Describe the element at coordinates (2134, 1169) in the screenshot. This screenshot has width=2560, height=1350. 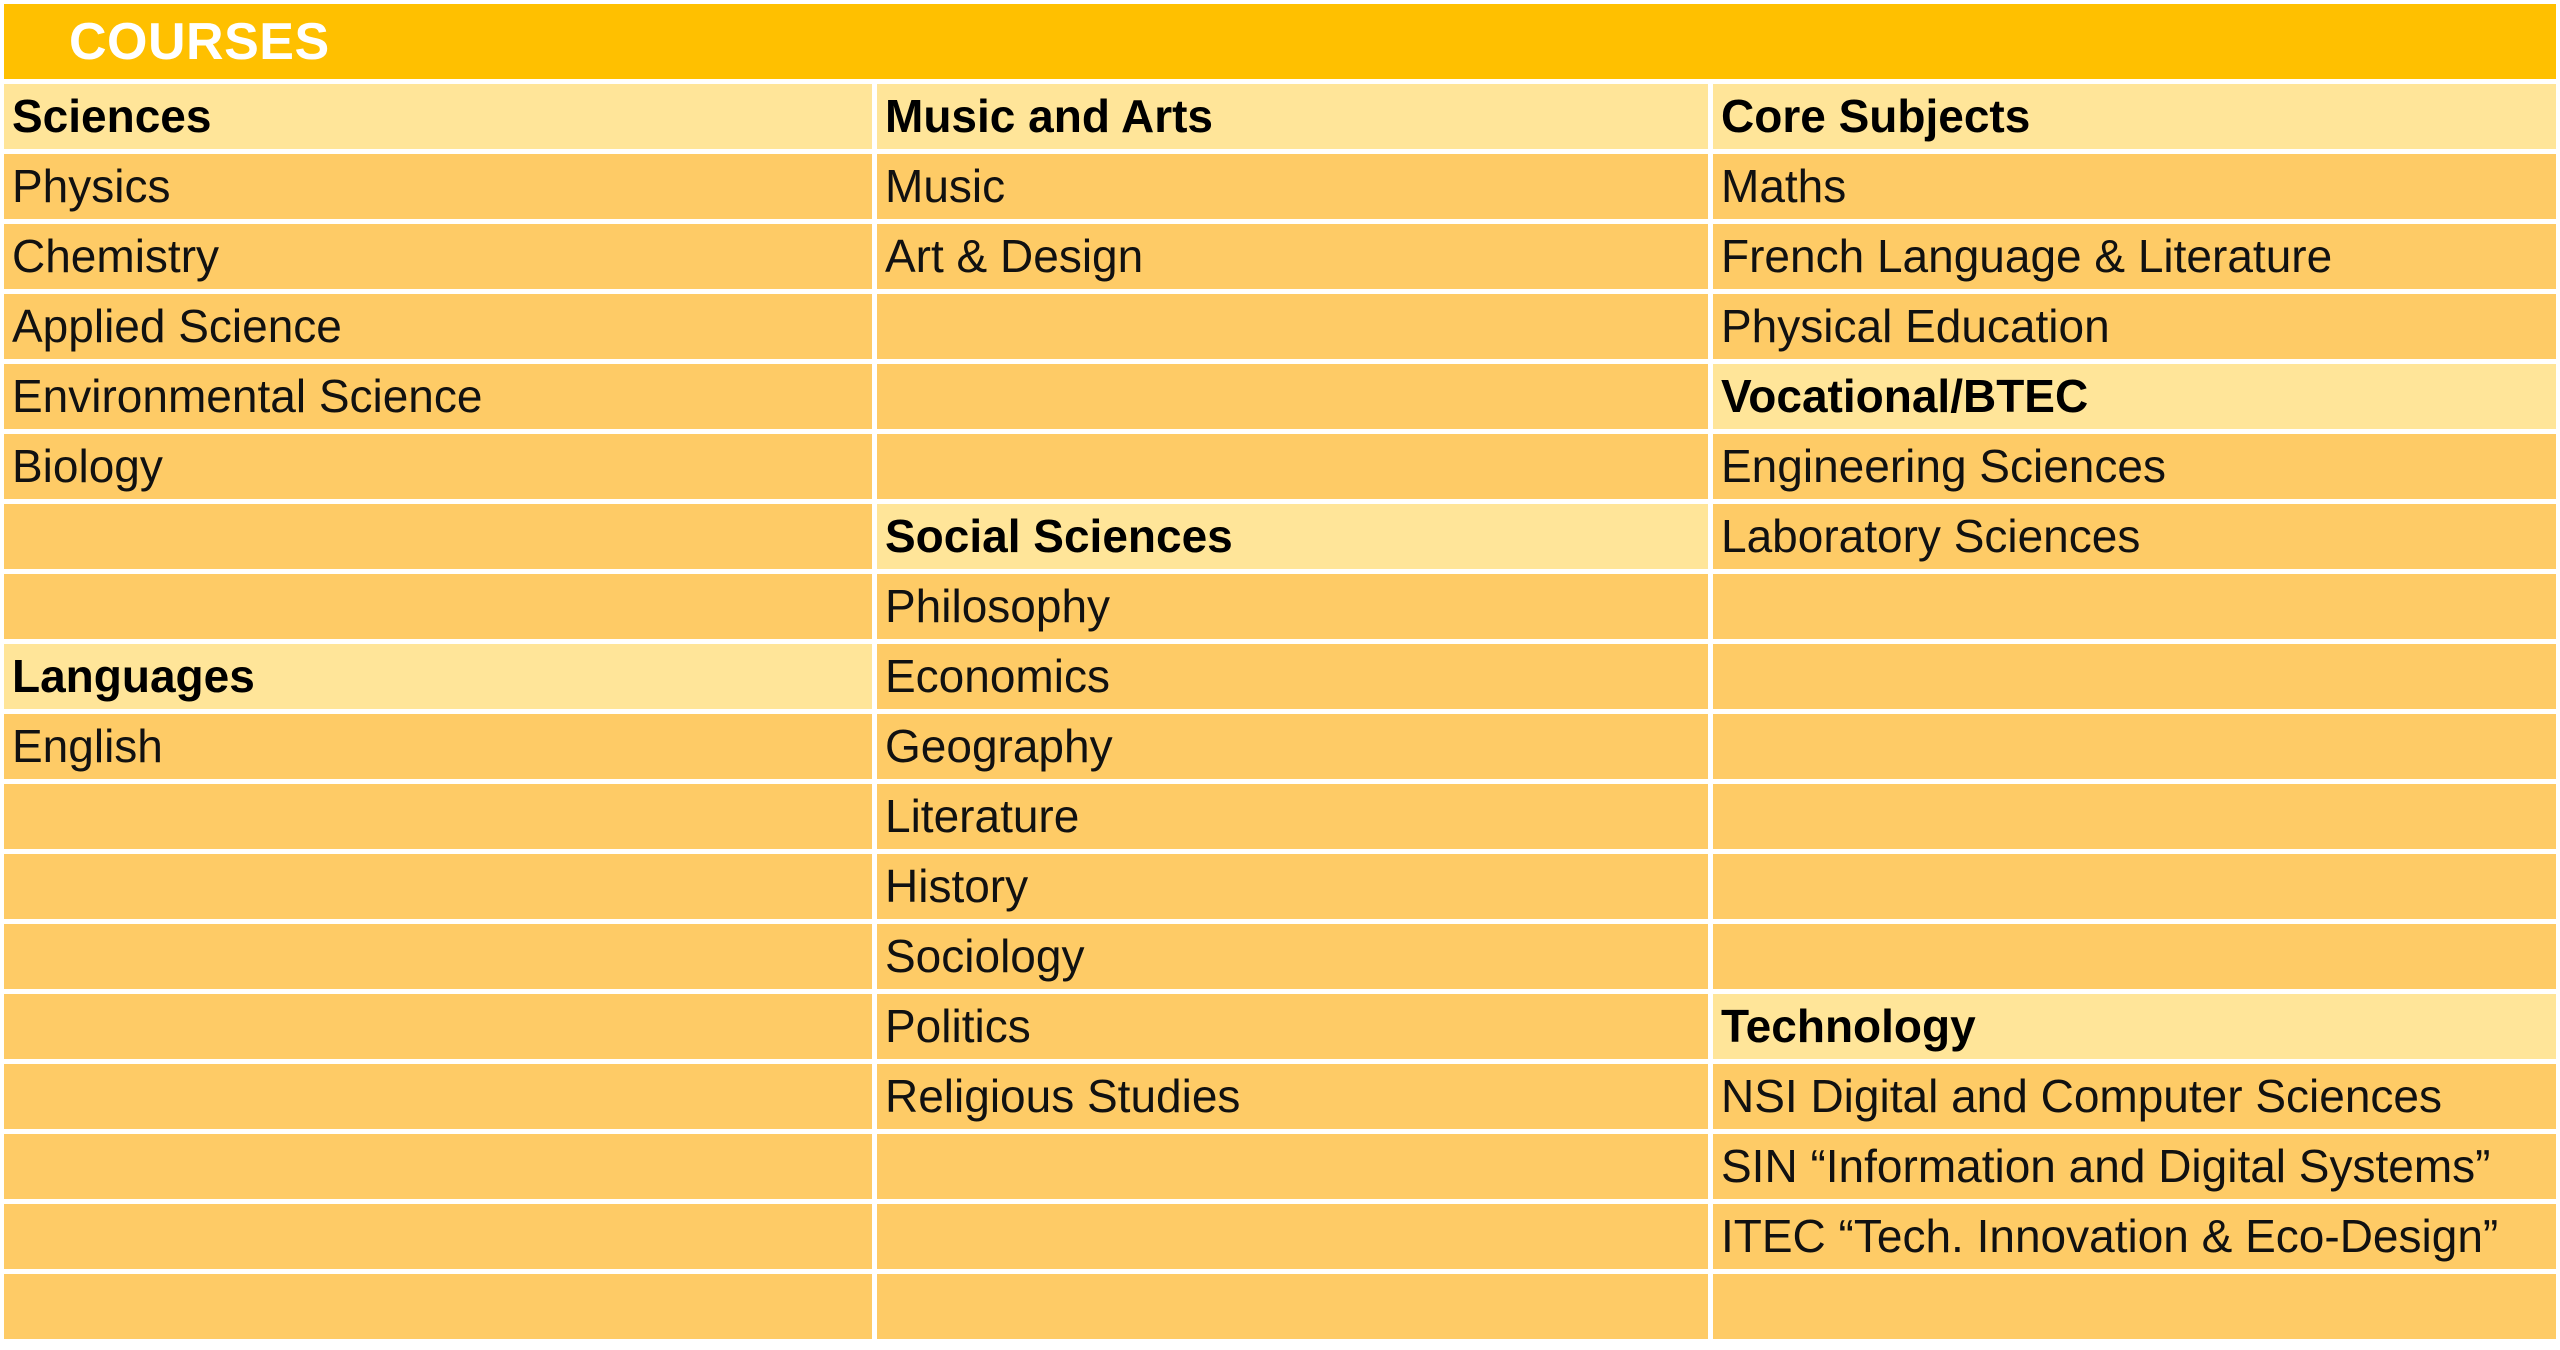
I see `course-cell: SIN “Information and Digital Systems”` at that location.